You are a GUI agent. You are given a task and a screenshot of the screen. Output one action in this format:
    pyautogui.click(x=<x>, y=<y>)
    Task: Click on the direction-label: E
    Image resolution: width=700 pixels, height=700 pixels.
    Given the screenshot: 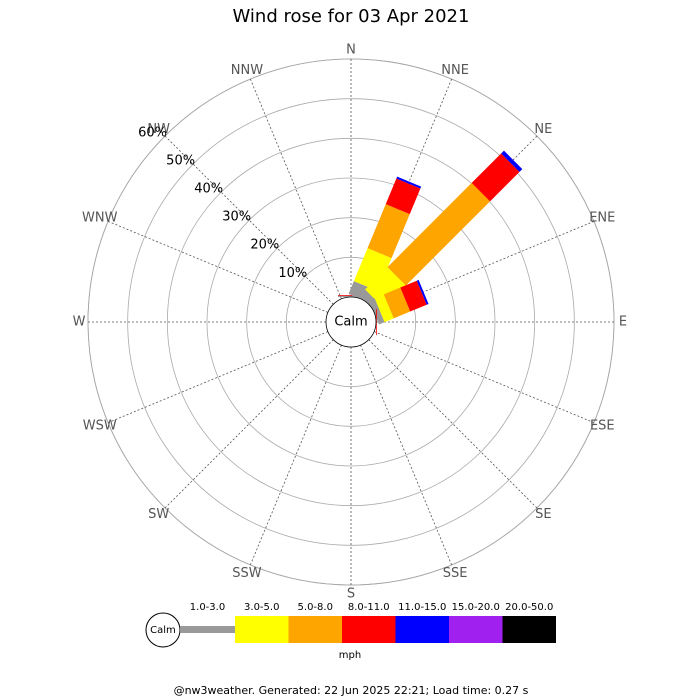 What is the action you would take?
    pyautogui.click(x=623, y=322)
    